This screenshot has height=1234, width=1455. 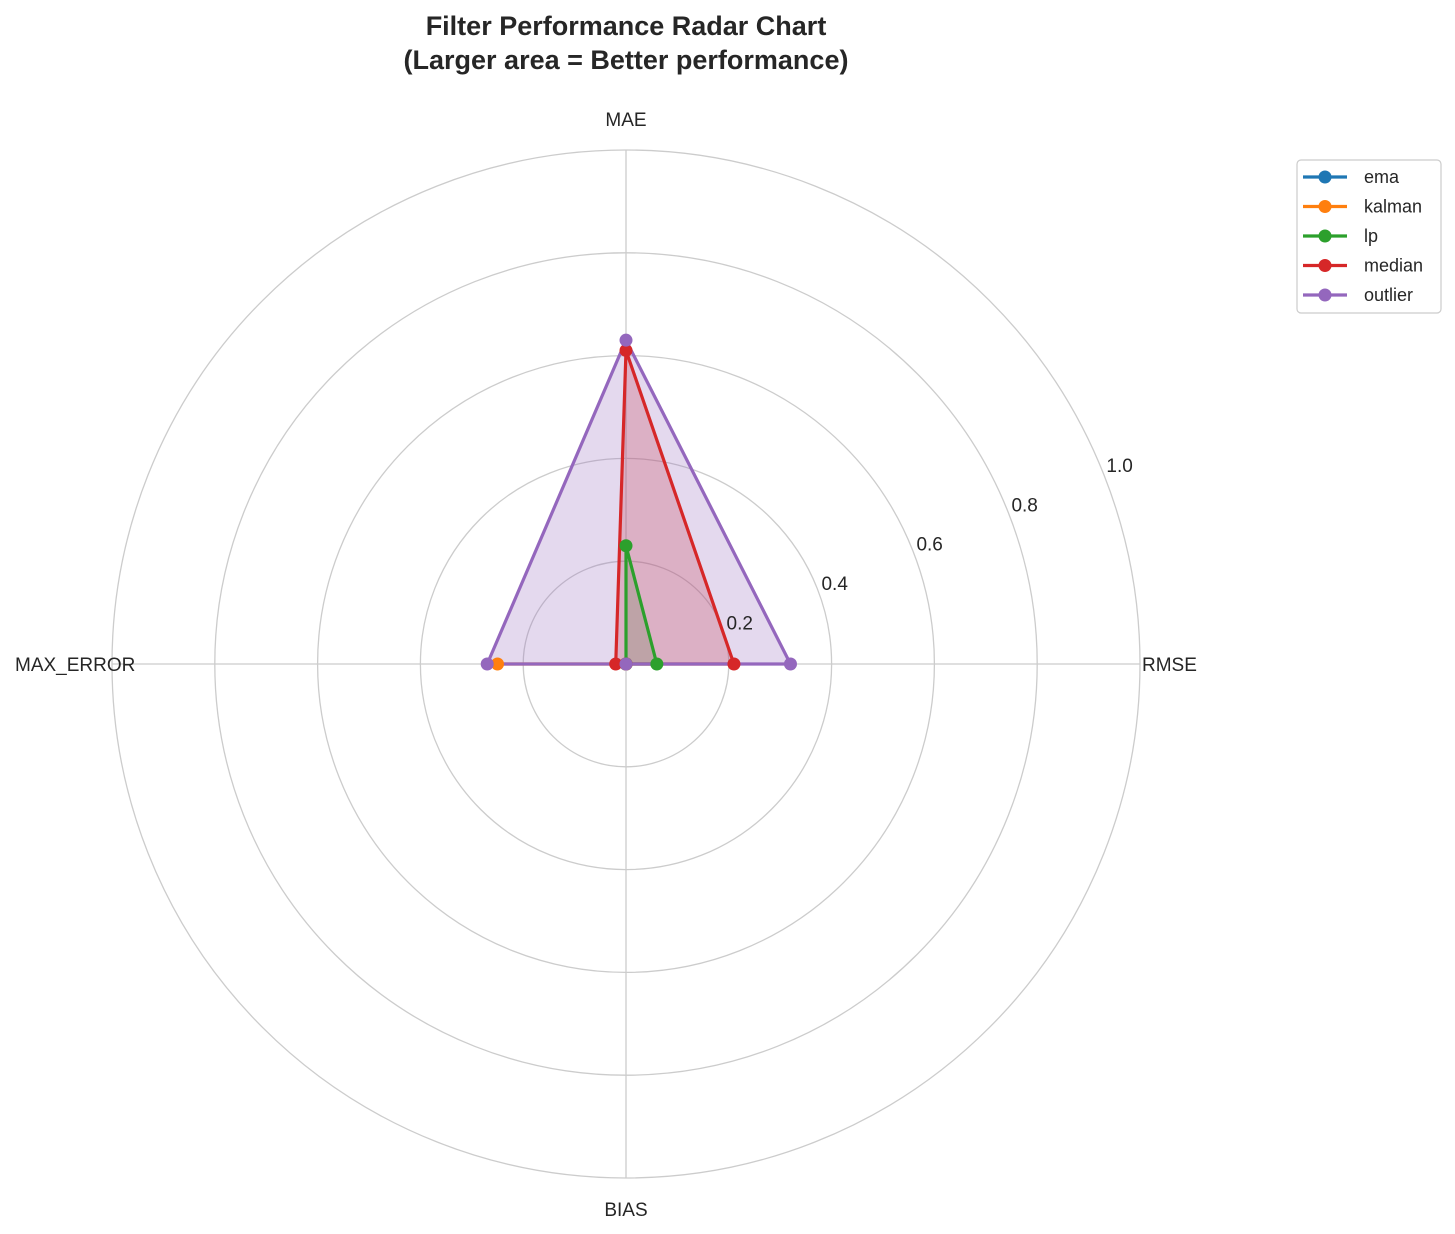 What do you see at coordinates (674, 507) in the screenshot?
I see `series-area-median` at bounding box center [674, 507].